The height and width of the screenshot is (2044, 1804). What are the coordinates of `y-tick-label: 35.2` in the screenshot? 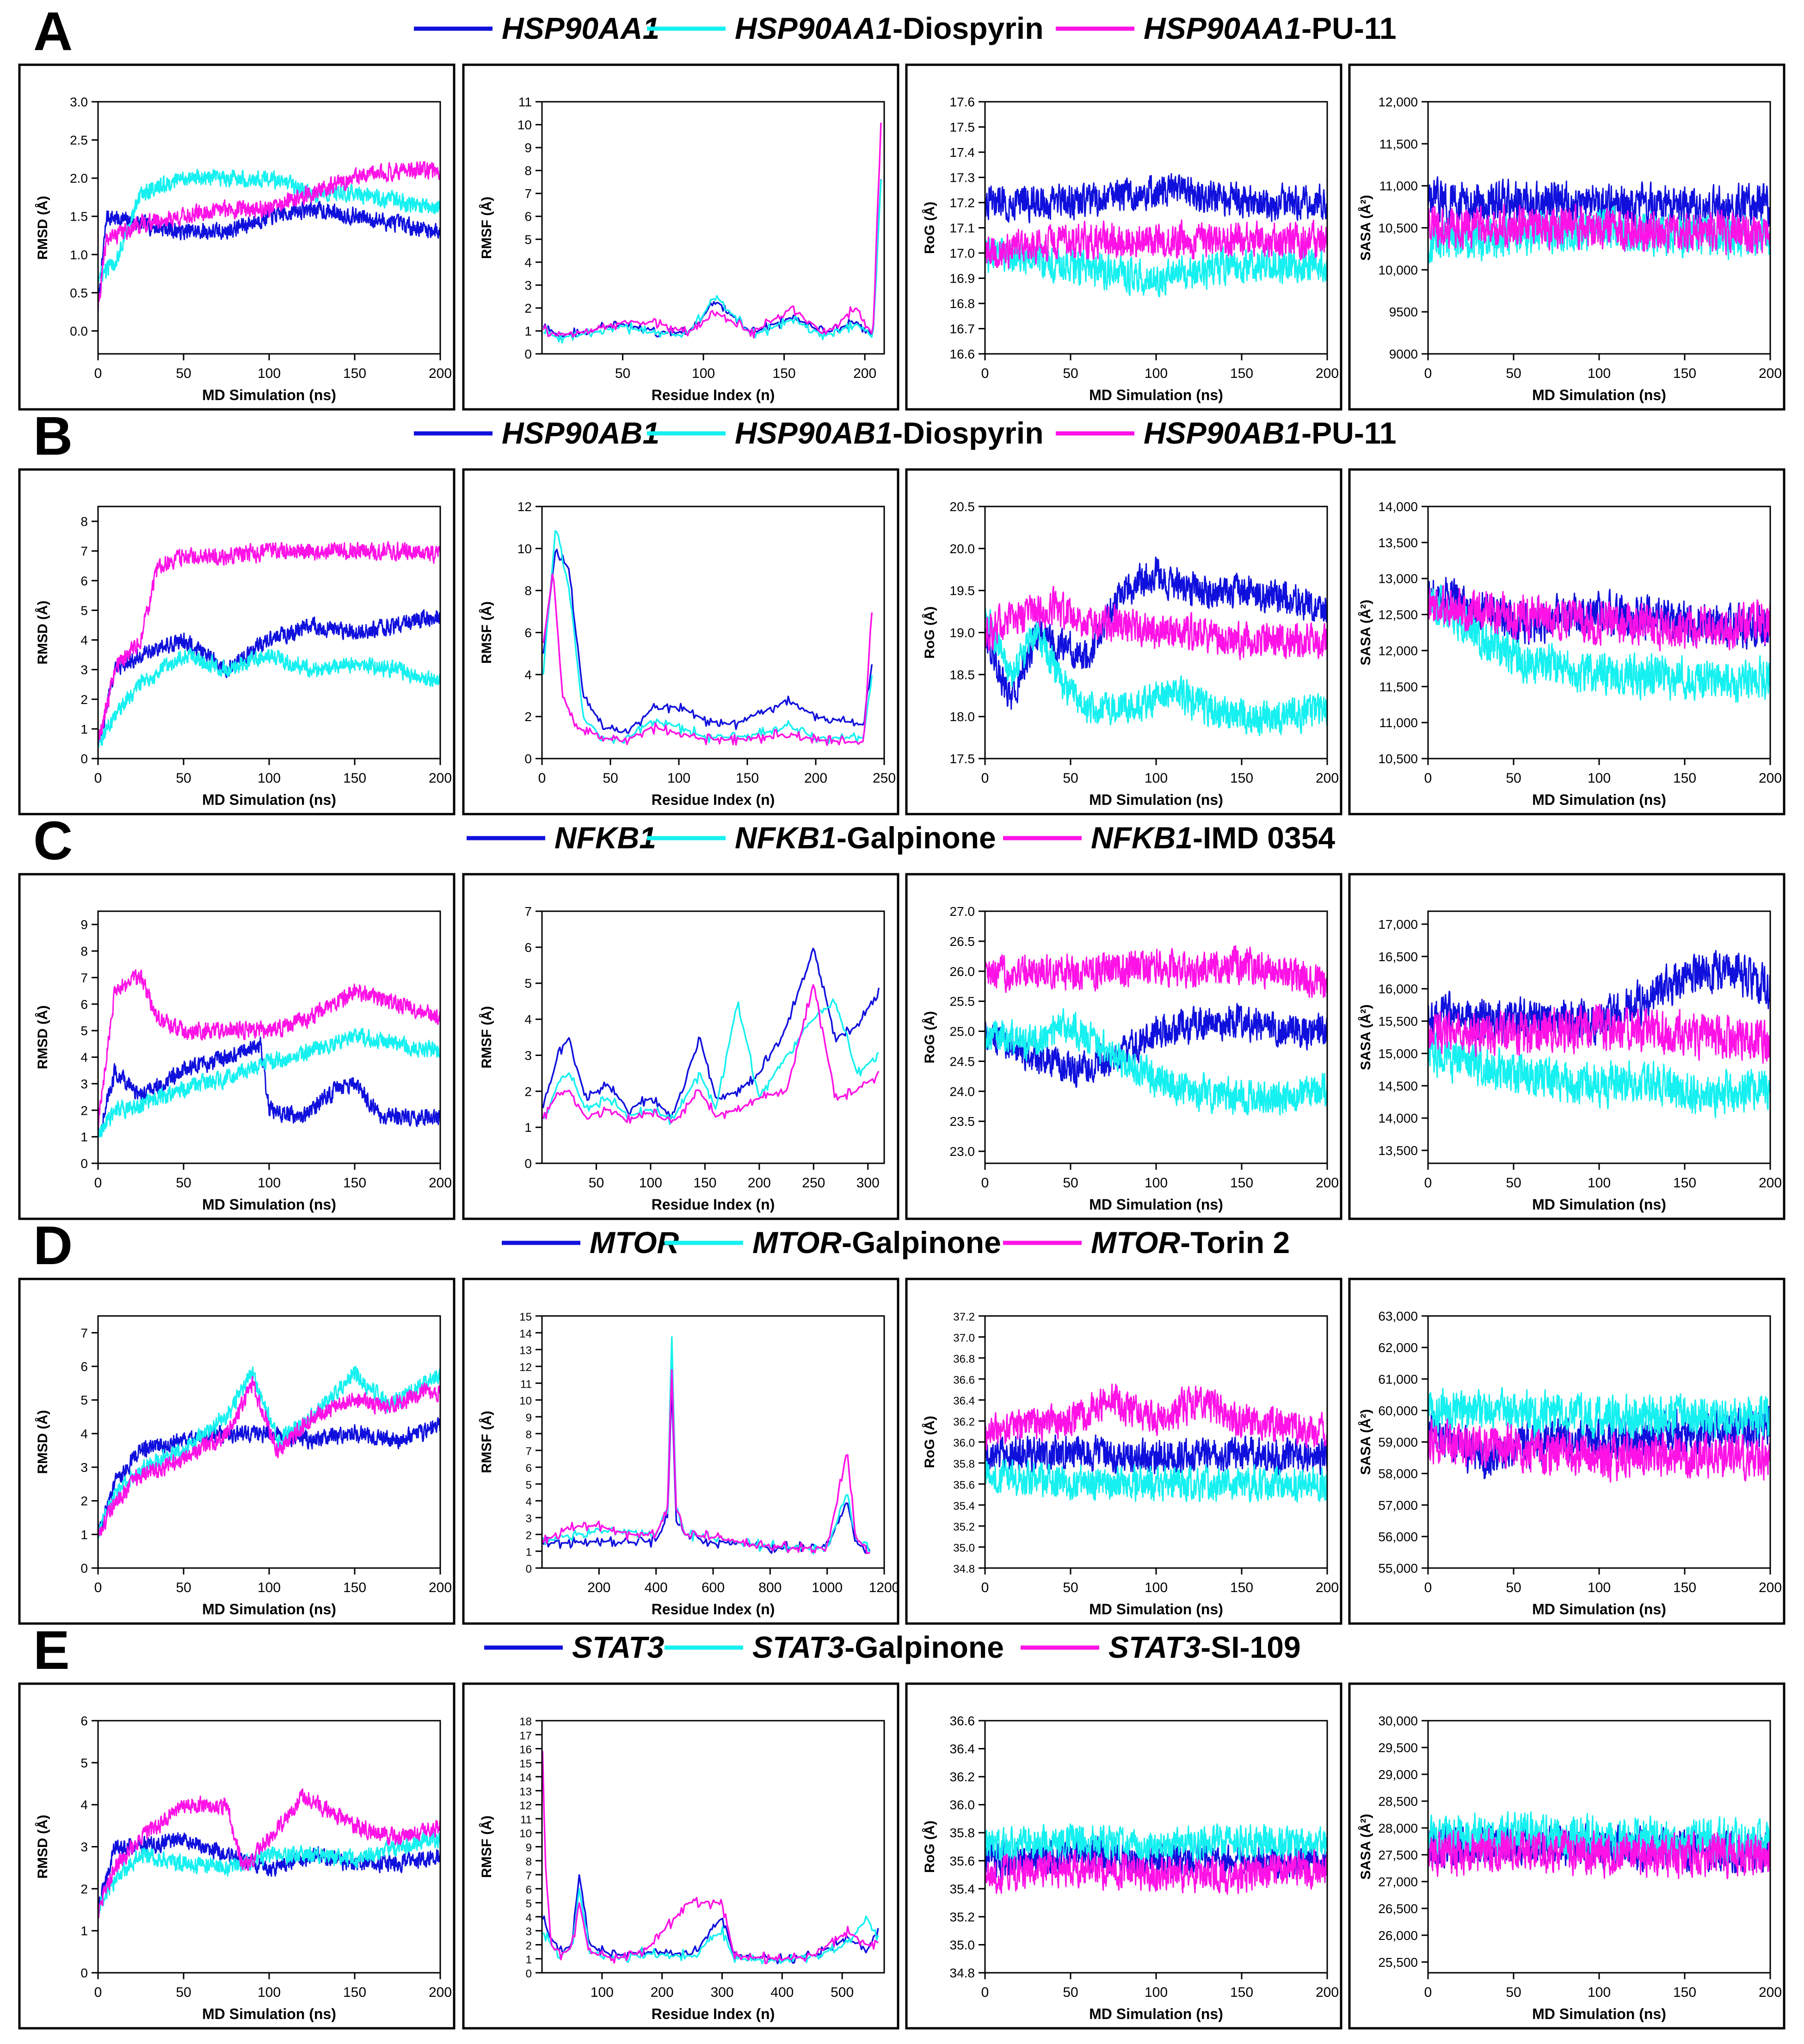 It's located at (964, 1527).